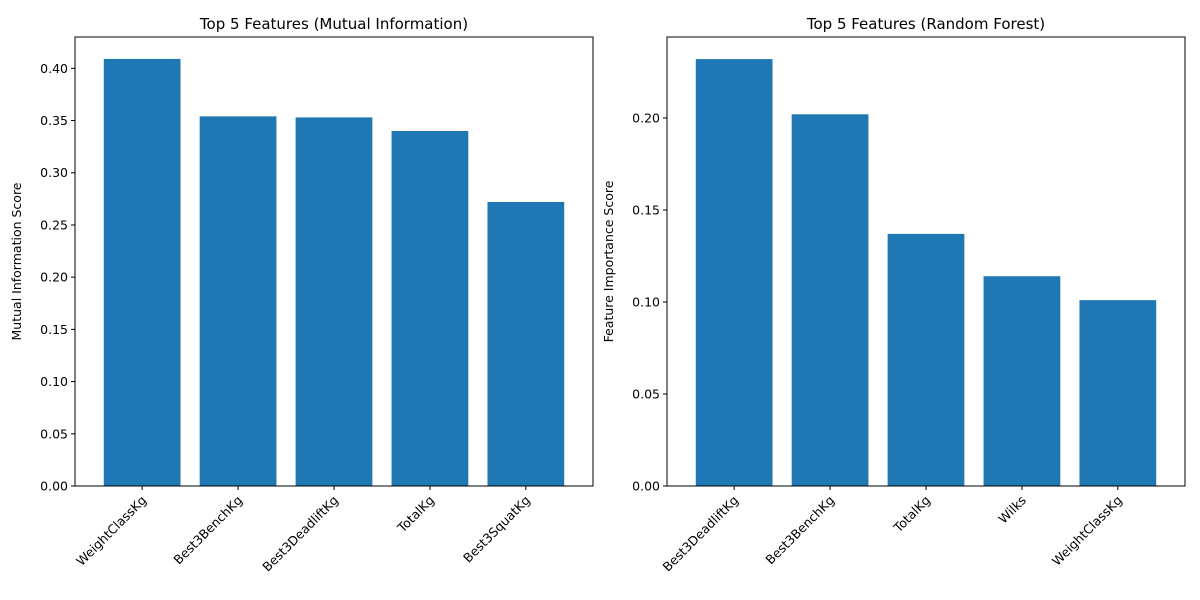 This screenshot has height=600, width=1200. Describe the element at coordinates (54, 68) in the screenshot. I see `y-tick-label: 0.40` at that location.